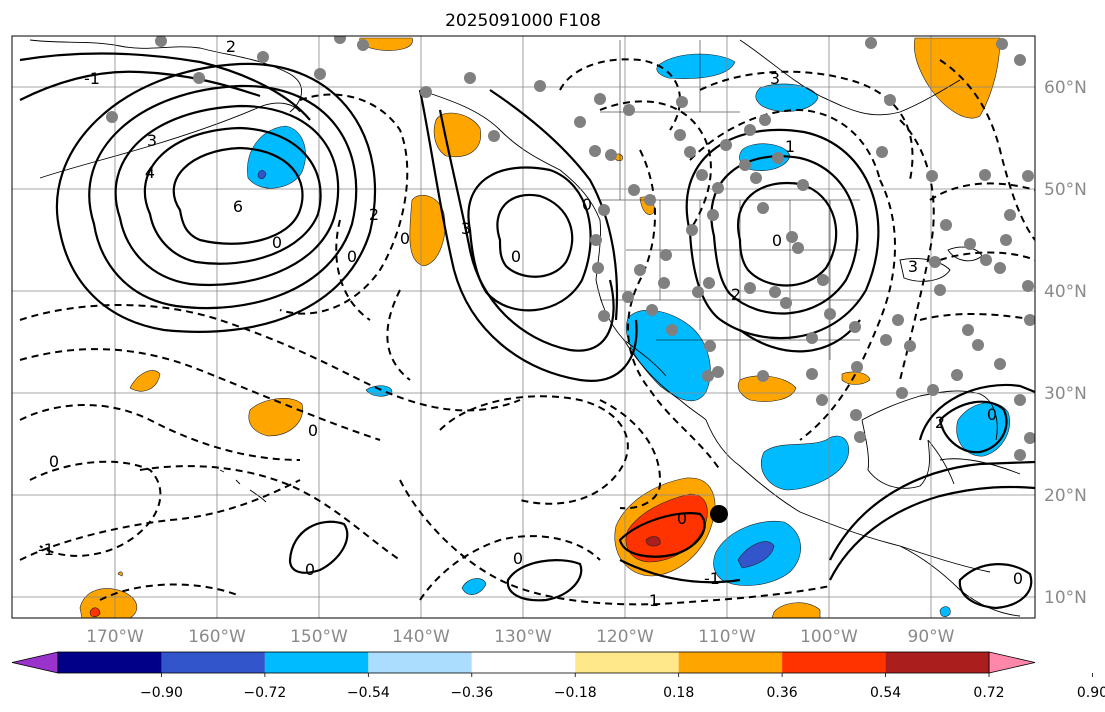 The width and height of the screenshot is (1105, 712). I want to click on colorbar-tick-label: −0.18, so click(575, 693).